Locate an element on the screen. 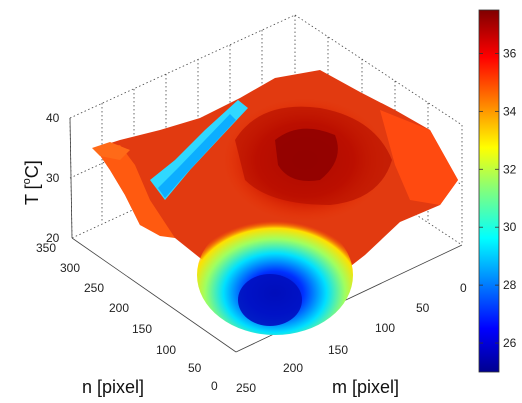  y-tick: 100 is located at coordinates (166, 350).